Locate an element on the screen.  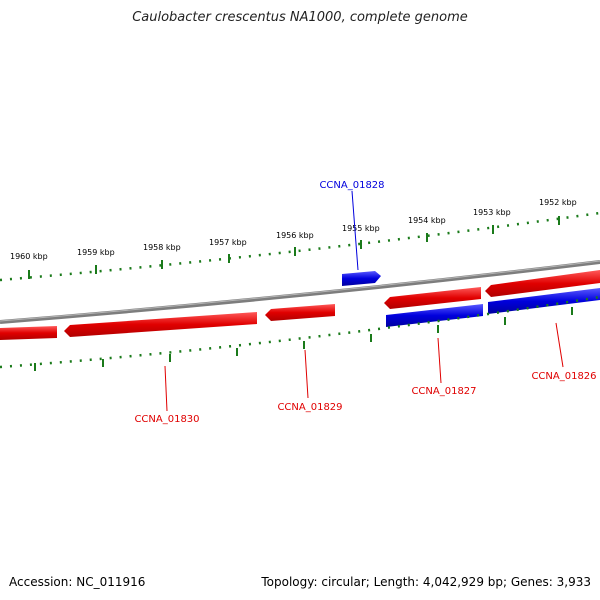
ruler-label: 1958 kbp is located at coordinates (162, 247).